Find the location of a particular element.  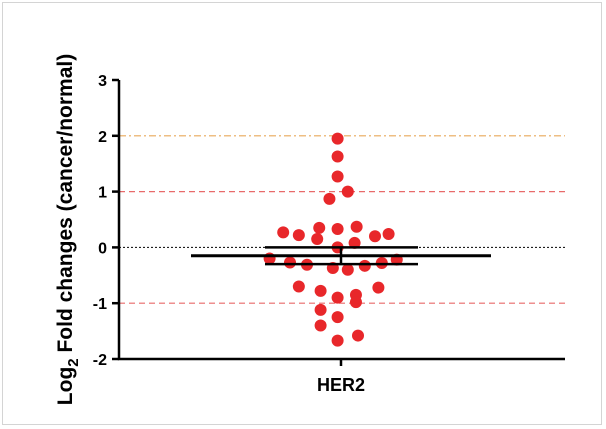

y-tick-label-2: 1 is located at coordinates (102, 193).